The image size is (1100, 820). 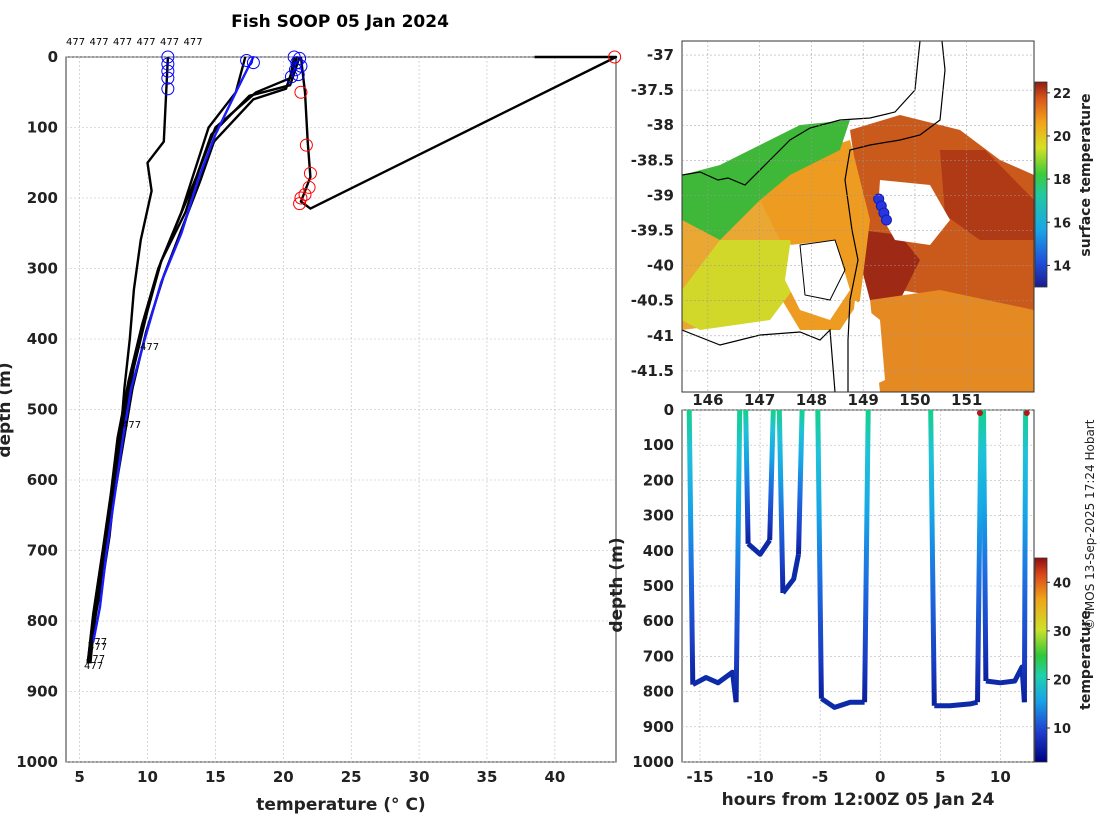 What do you see at coordinates (760, 777) in the screenshot?
I see `x-tick-label: -10` at bounding box center [760, 777].